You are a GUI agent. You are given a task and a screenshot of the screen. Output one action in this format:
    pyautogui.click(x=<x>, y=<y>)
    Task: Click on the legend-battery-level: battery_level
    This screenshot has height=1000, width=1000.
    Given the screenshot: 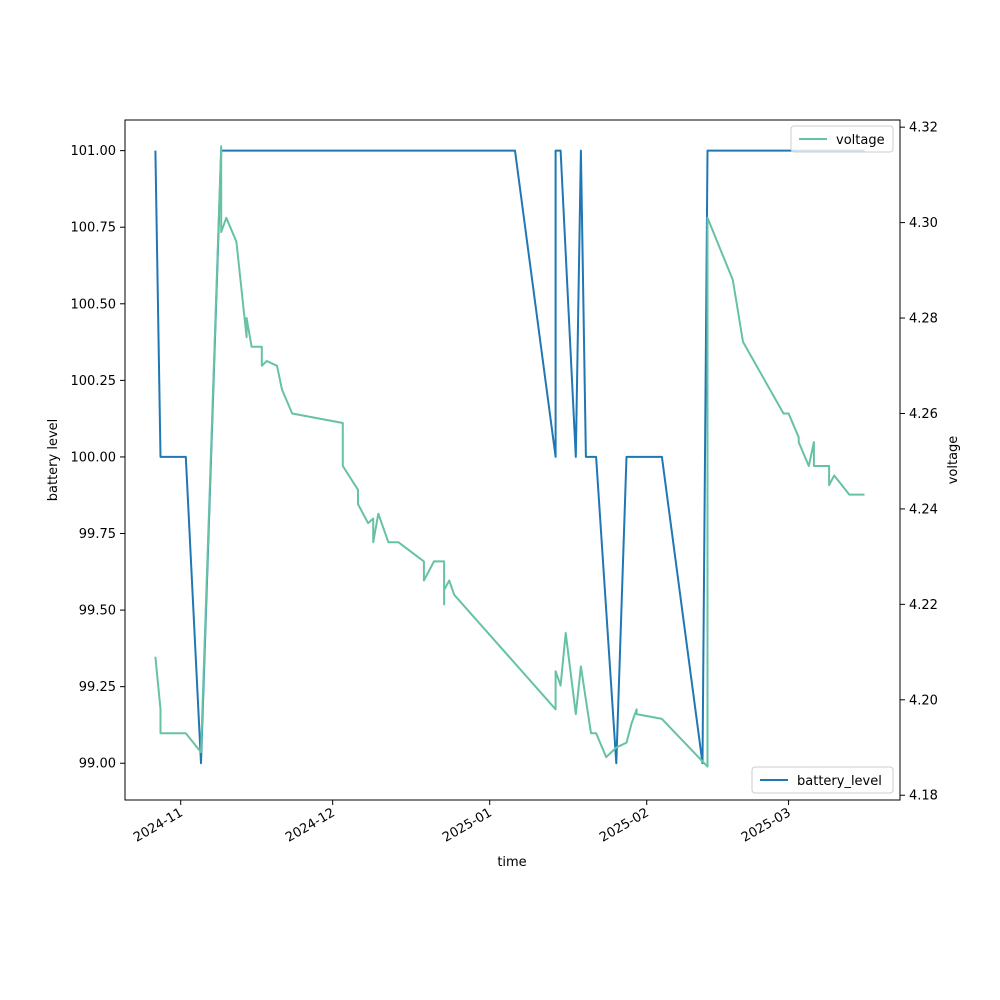 What is the action you would take?
    pyautogui.click(x=822, y=780)
    